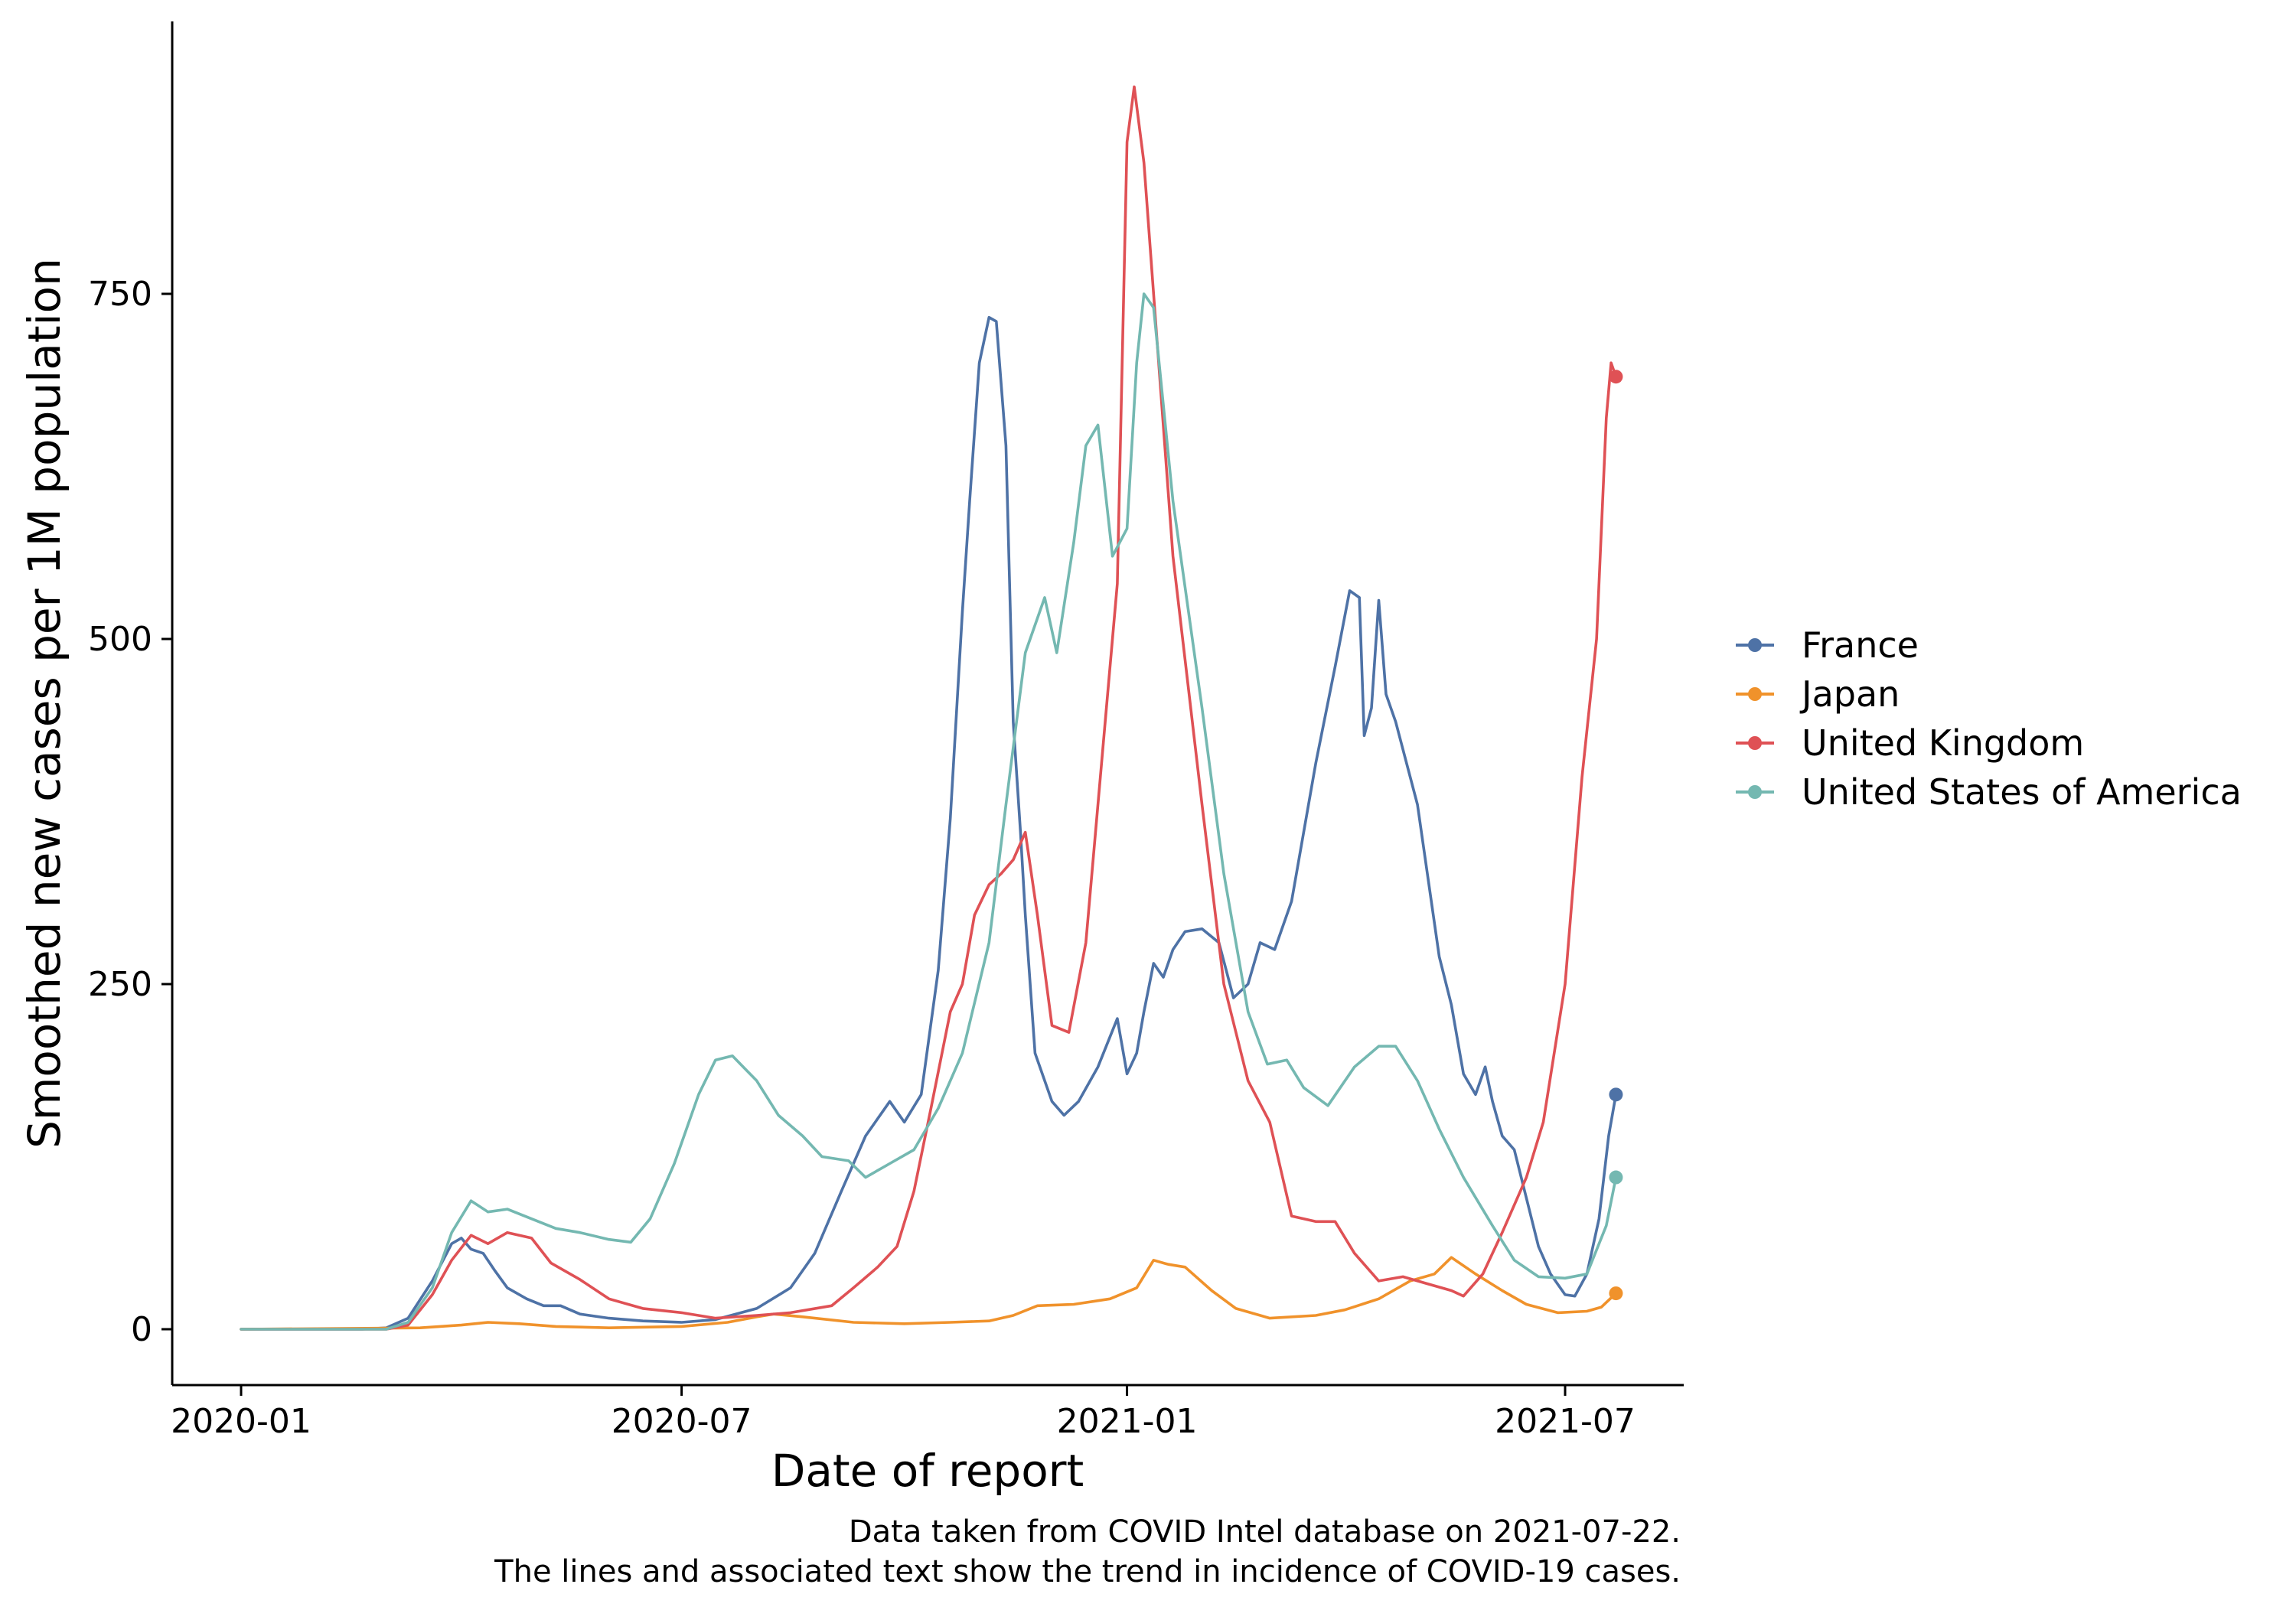 The height and width of the screenshot is (1607, 2296). I want to click on x-tick-label: 2021-07, so click(1565, 1421).